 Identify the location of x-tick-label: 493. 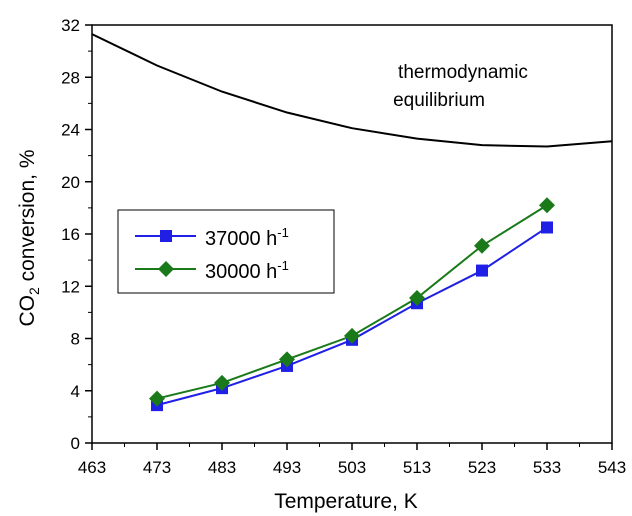
(287, 467).